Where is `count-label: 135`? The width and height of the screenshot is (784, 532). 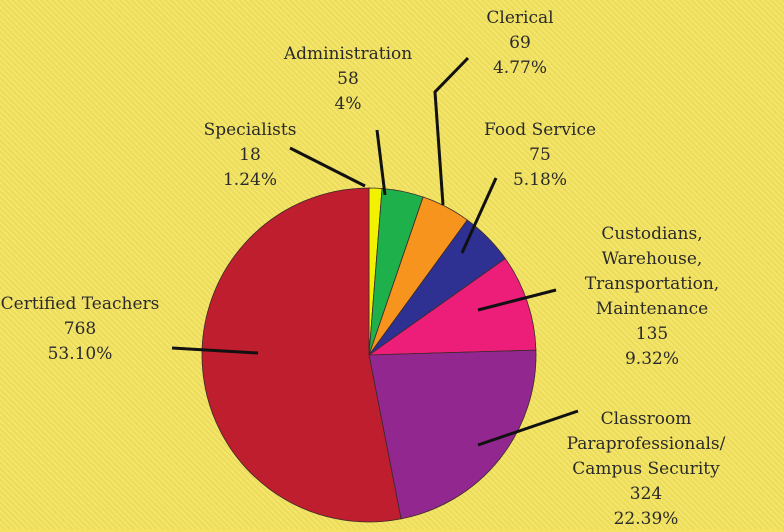
count-label: 135 is located at coordinates (652, 334).